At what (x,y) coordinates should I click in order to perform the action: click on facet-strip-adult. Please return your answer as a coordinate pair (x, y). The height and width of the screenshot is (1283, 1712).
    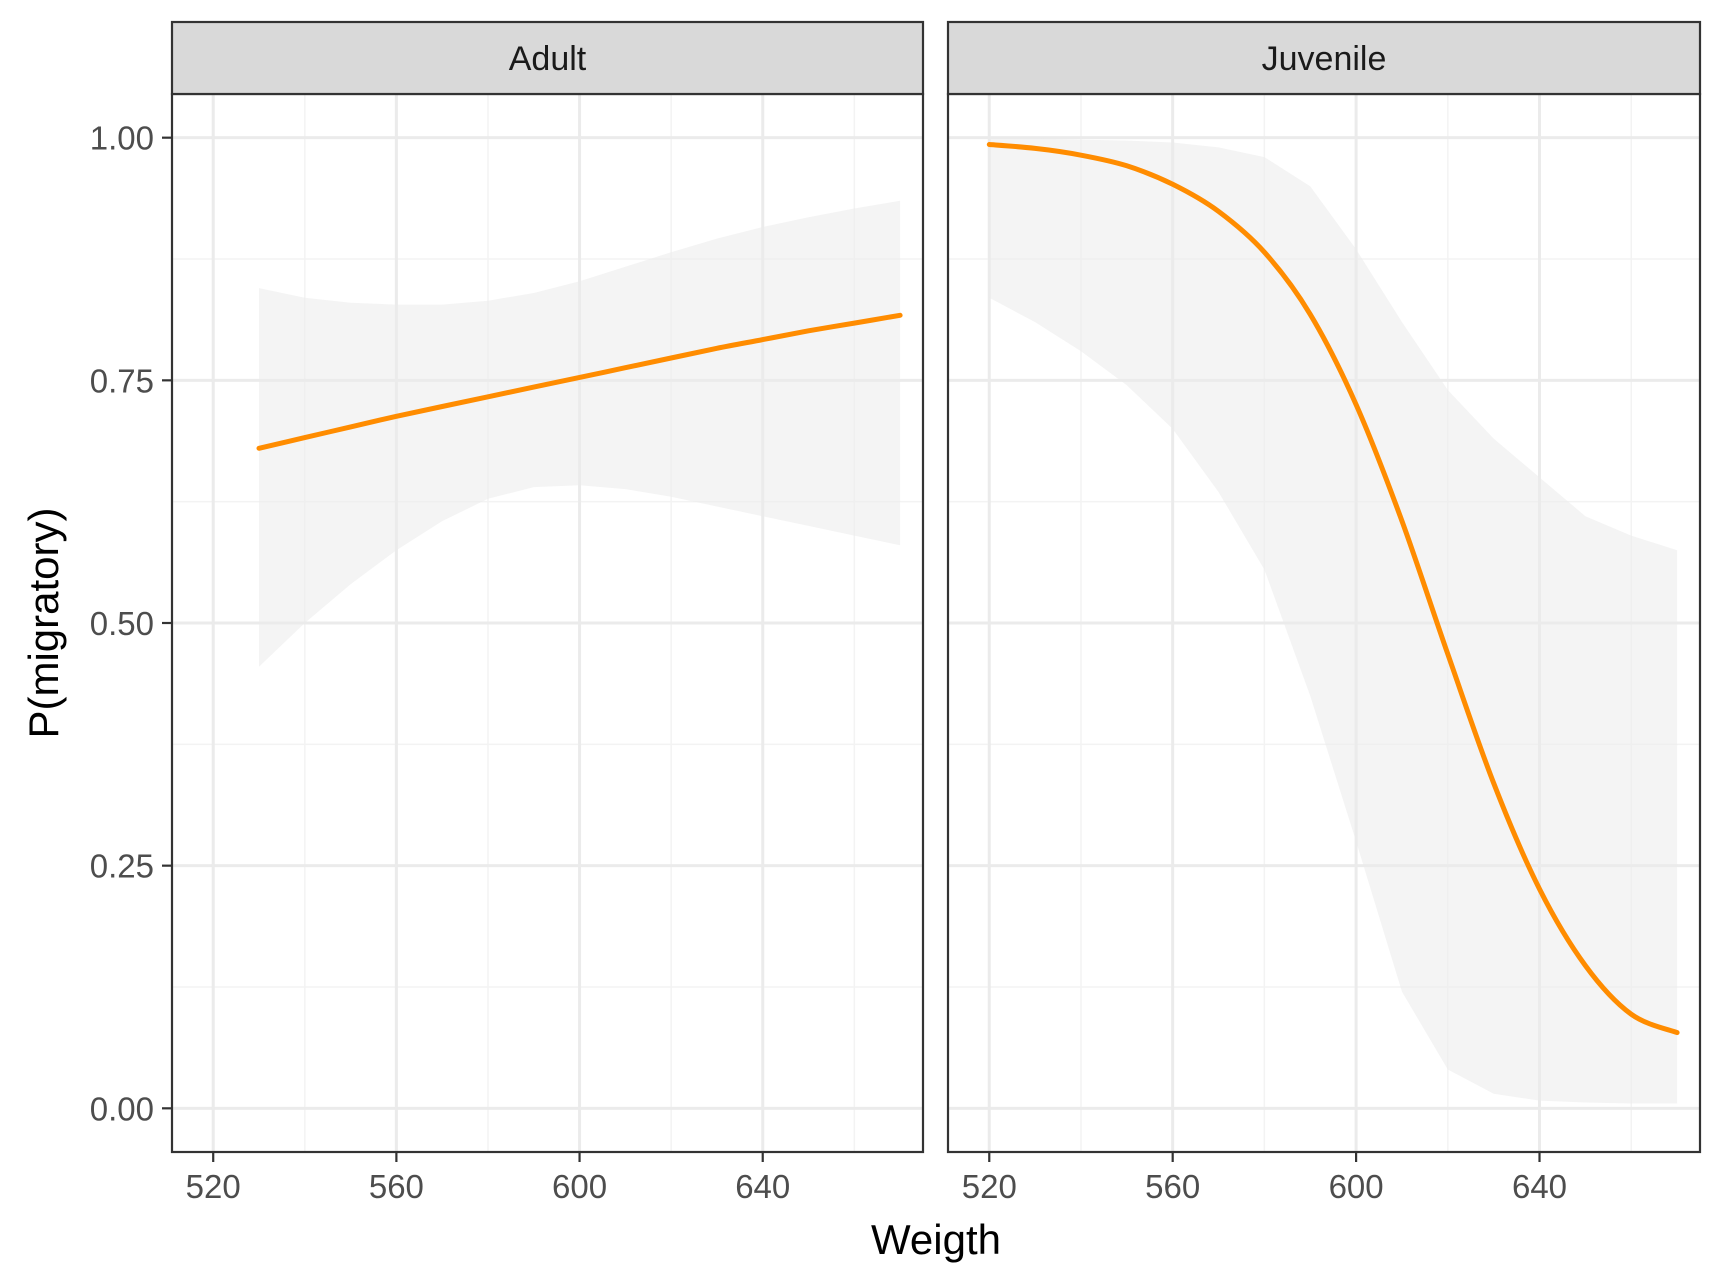
    Looking at the image, I should click on (547, 58).